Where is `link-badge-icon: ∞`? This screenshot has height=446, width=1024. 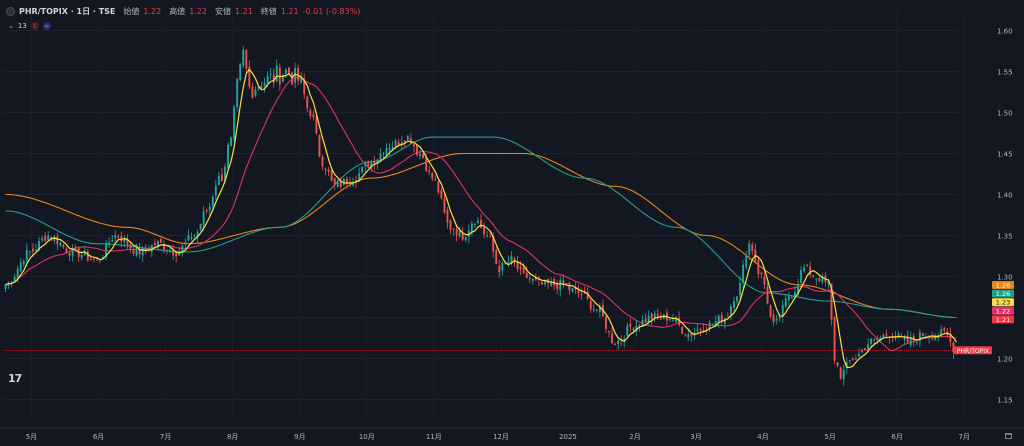
link-badge-icon: ∞ is located at coordinates (46, 26).